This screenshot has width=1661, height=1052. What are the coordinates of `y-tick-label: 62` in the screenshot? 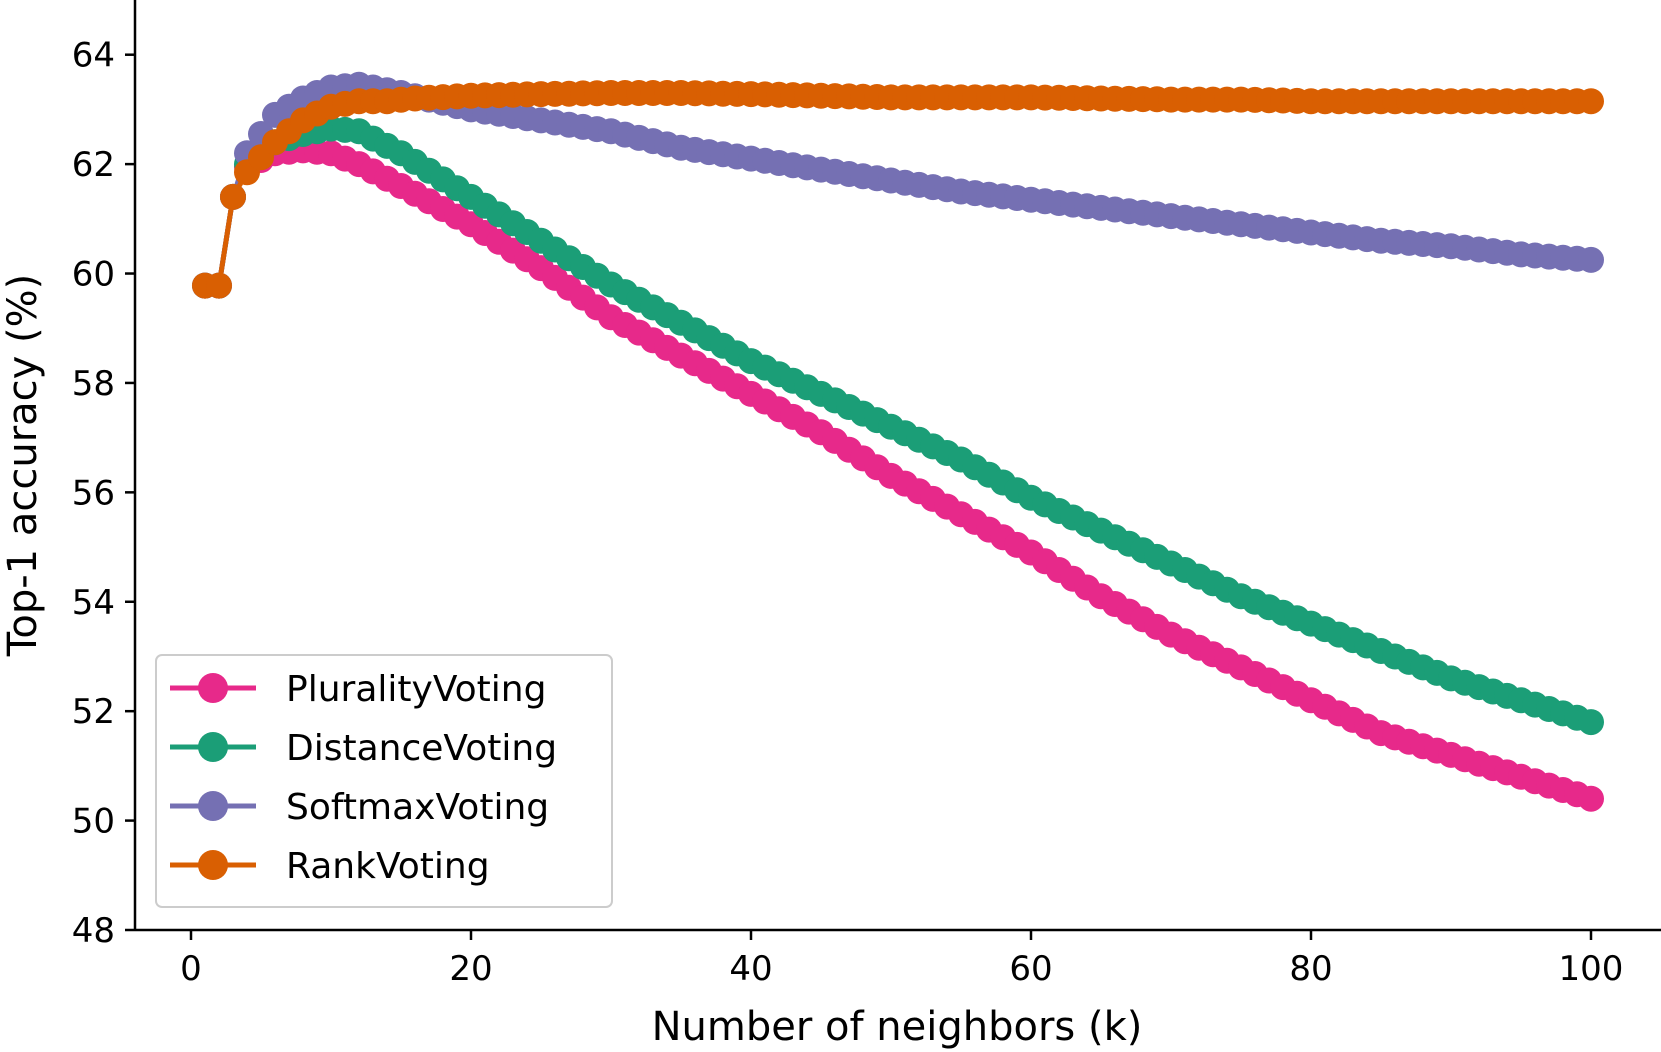 It's located at (93, 165).